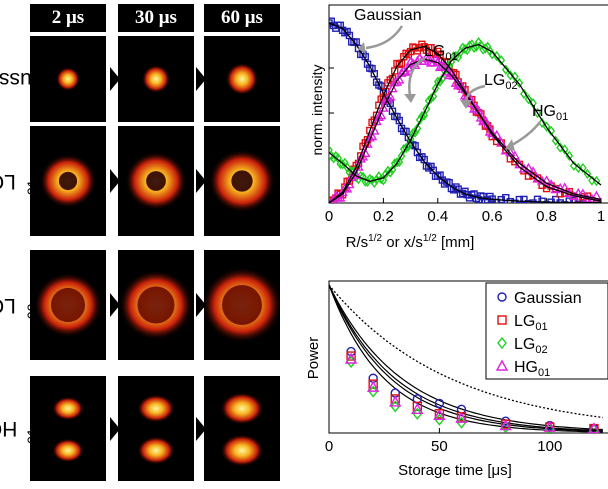  Describe the element at coordinates (601, 216) in the screenshot. I see `intensity-x-tick-label: 1` at that location.